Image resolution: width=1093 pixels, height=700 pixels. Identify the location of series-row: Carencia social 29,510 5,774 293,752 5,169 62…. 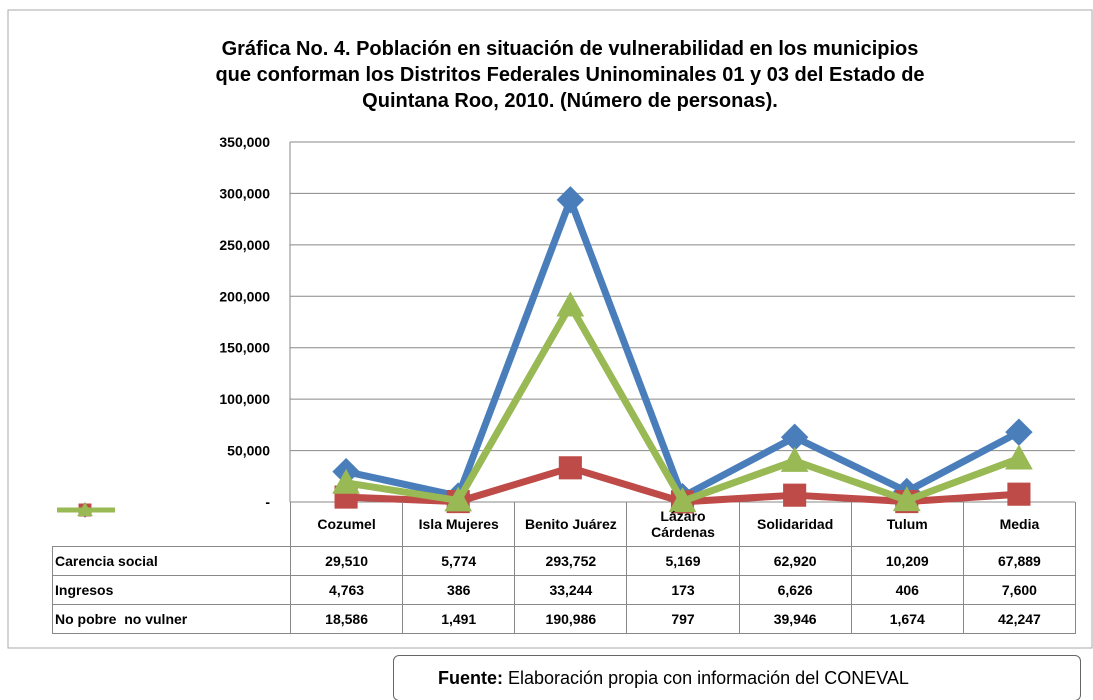
(564, 539).